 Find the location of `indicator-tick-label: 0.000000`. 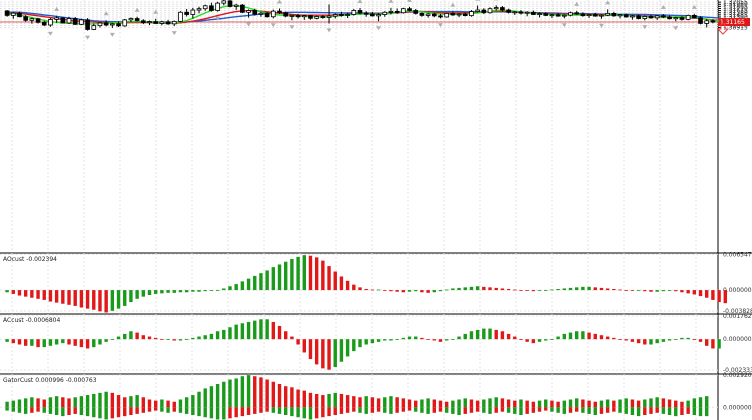

indicator-tick-label: 0.000000 is located at coordinates (737, 290).